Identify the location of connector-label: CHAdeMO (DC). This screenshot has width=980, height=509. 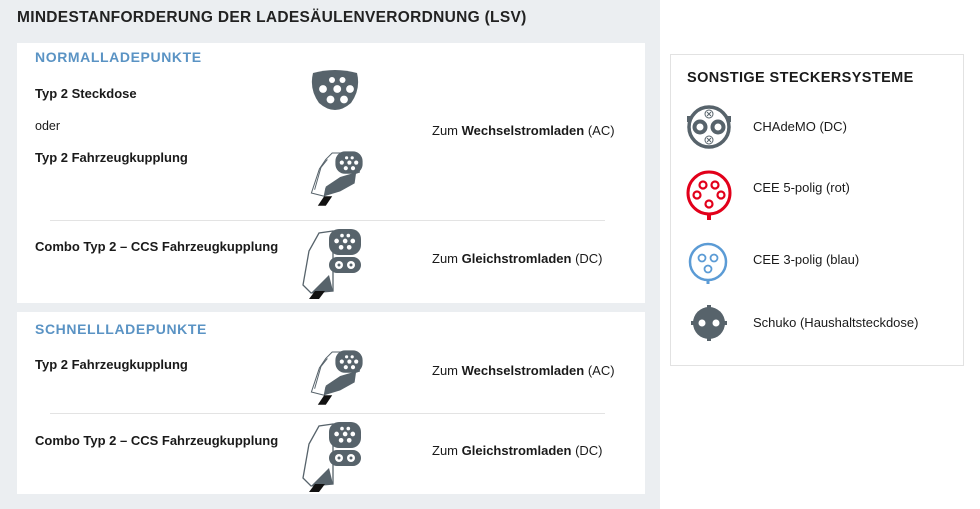
(800, 126).